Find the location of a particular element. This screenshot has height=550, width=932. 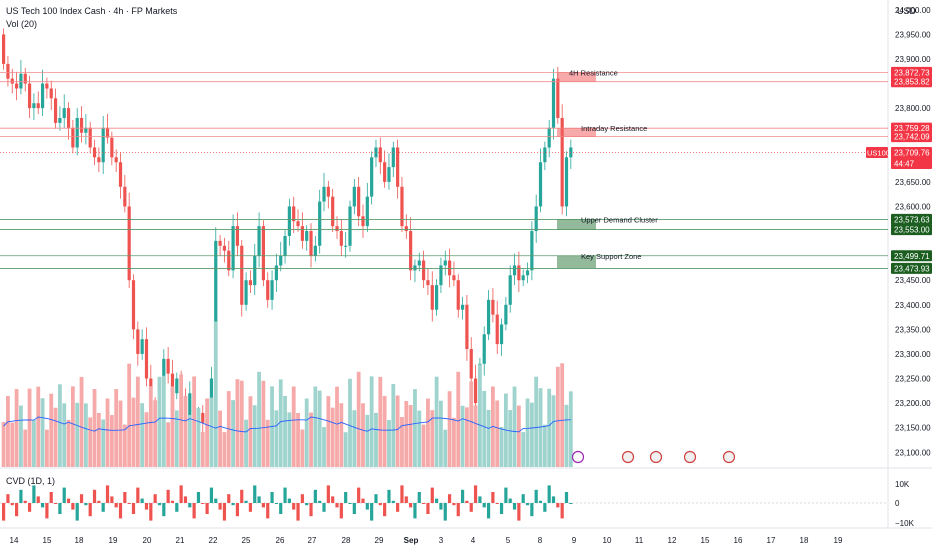

volume-legend: Vol (20) is located at coordinates (22, 24).